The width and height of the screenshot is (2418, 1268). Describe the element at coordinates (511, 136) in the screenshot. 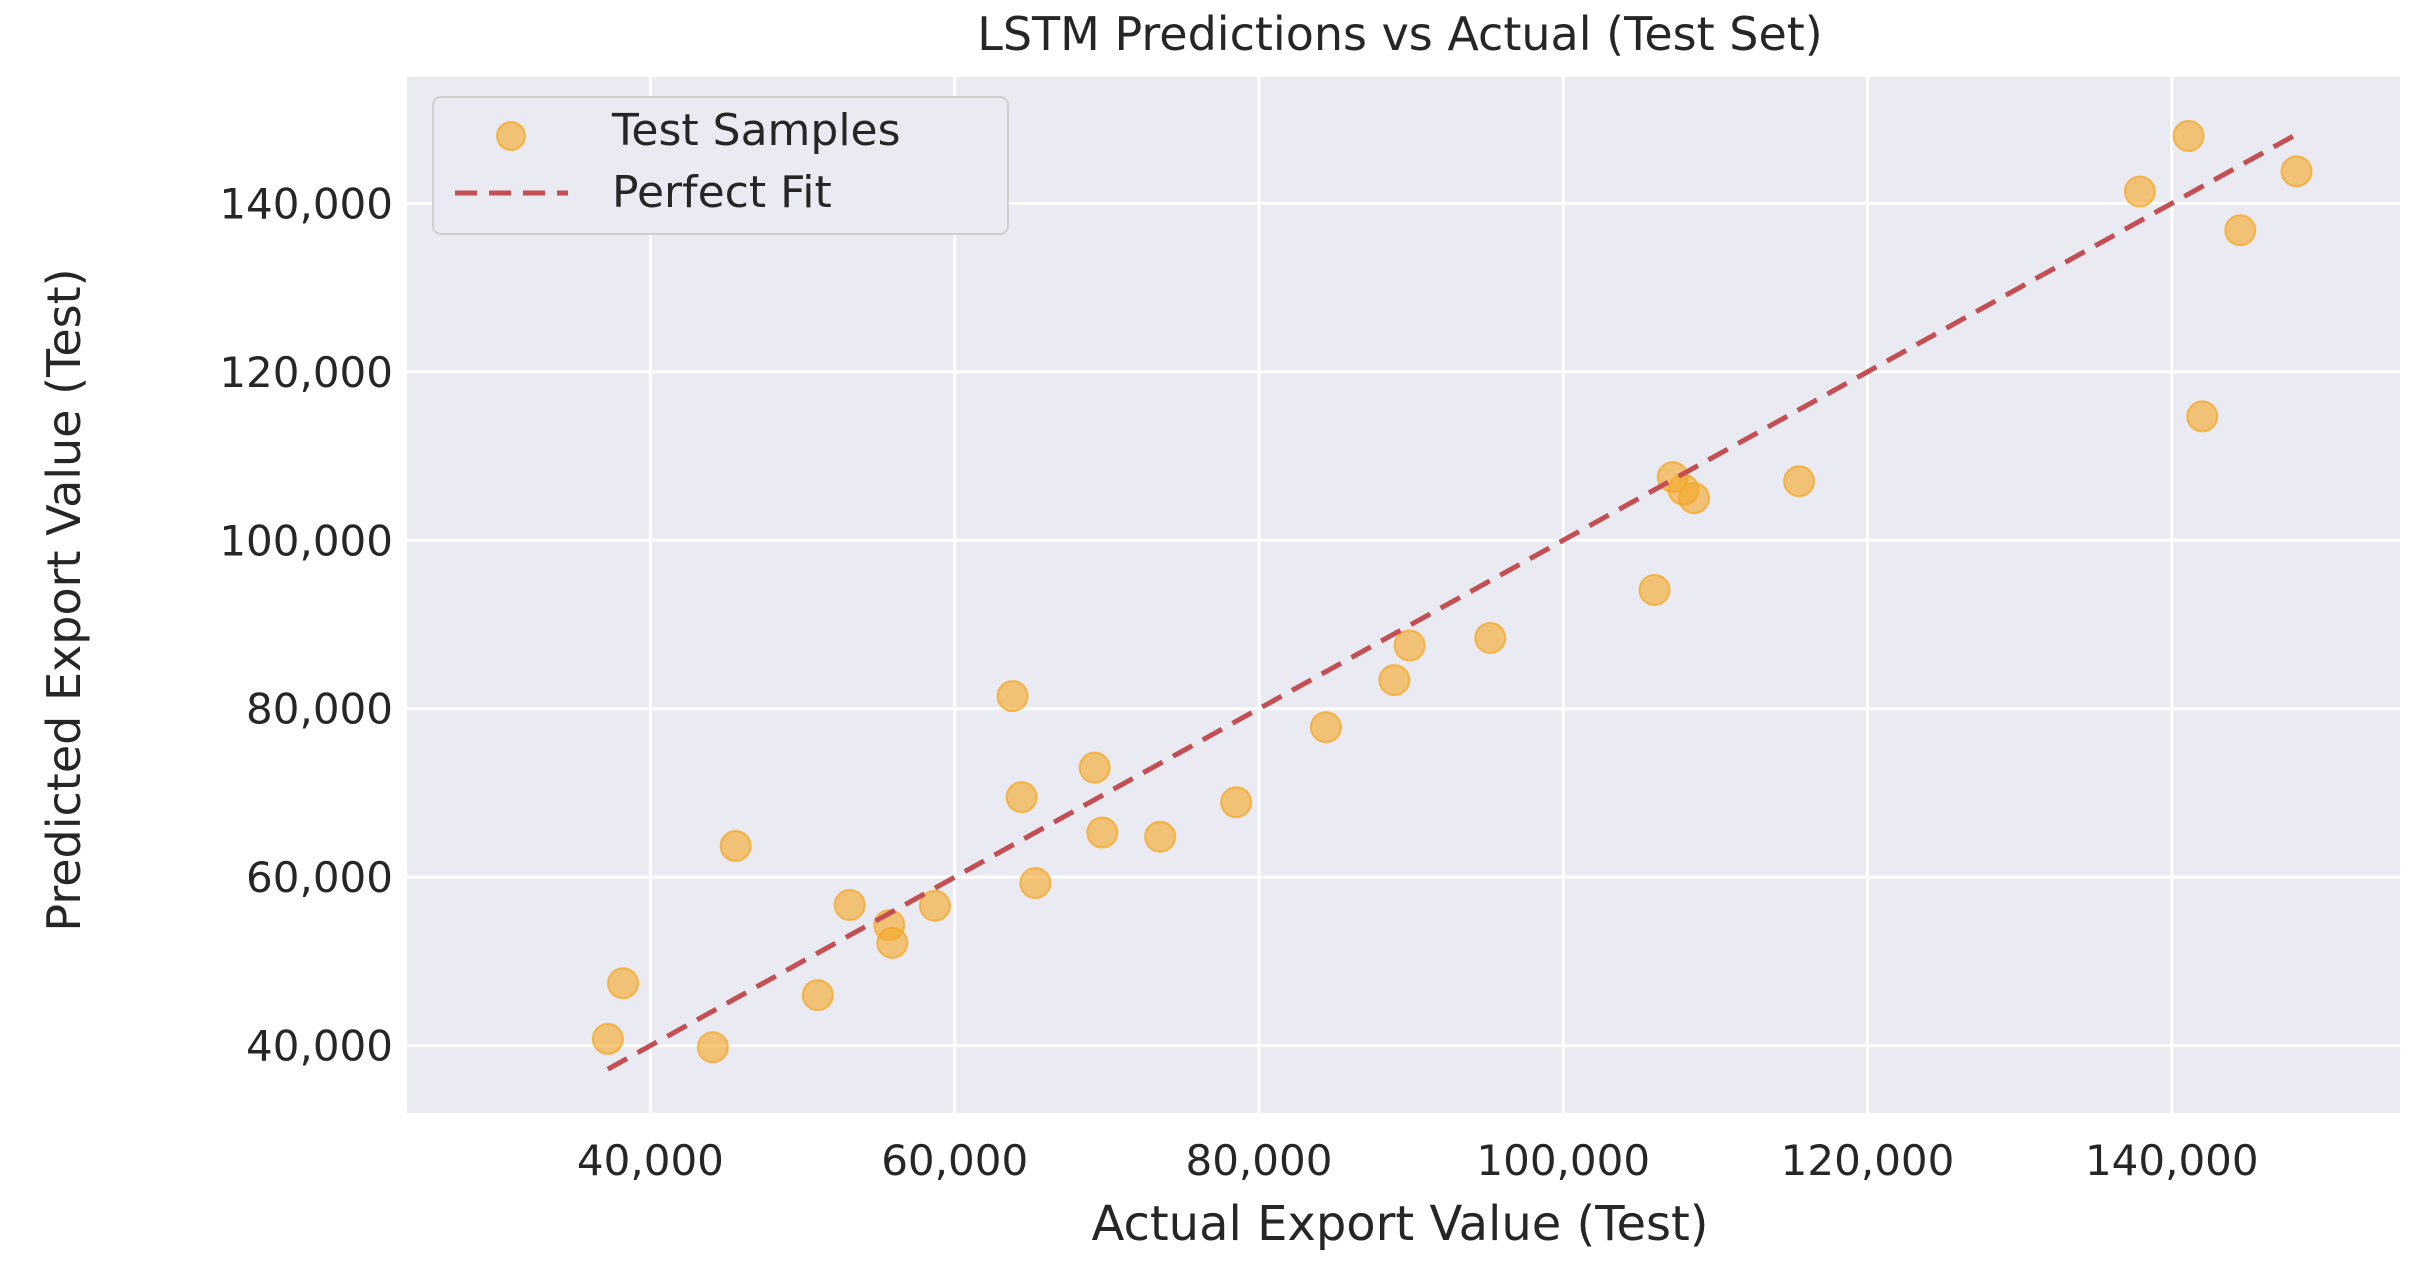

I see `legend-marker-test-samples` at that location.